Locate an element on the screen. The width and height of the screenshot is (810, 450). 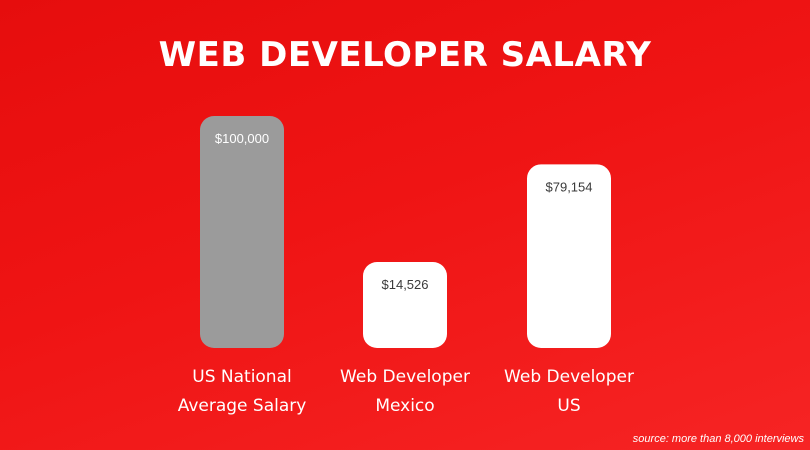
bar-value-label: $14,526 is located at coordinates (405, 284).